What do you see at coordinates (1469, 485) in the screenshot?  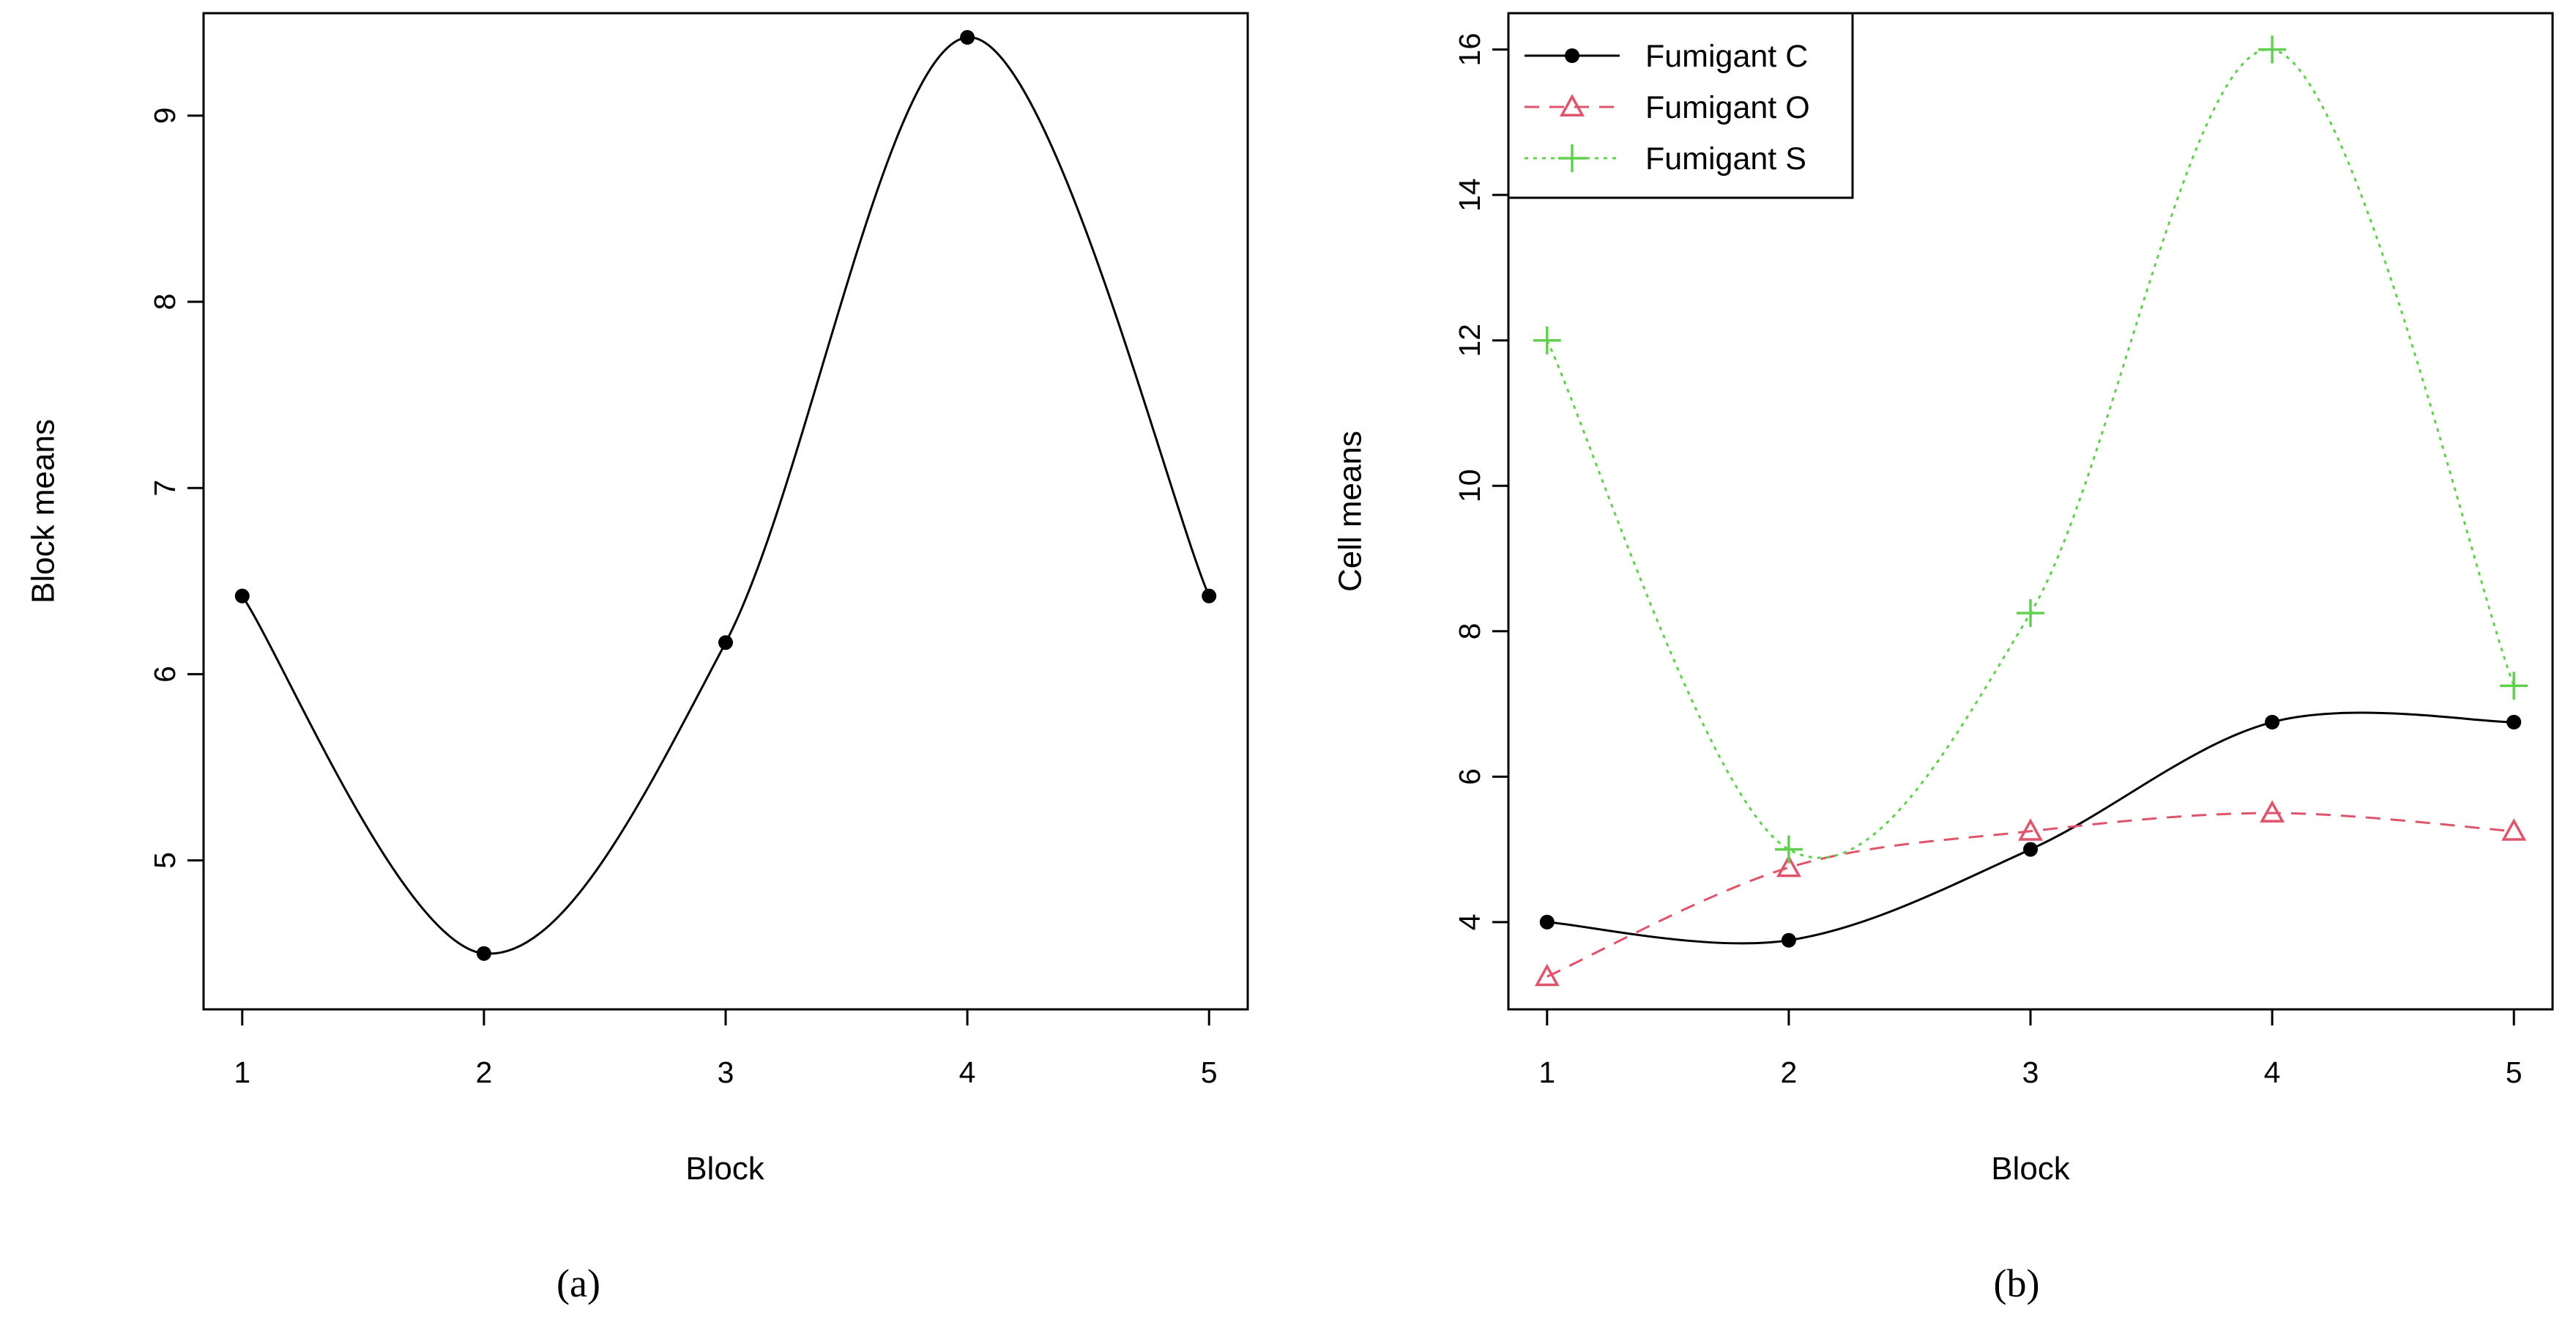 I see `y-tick-label: 10` at bounding box center [1469, 485].